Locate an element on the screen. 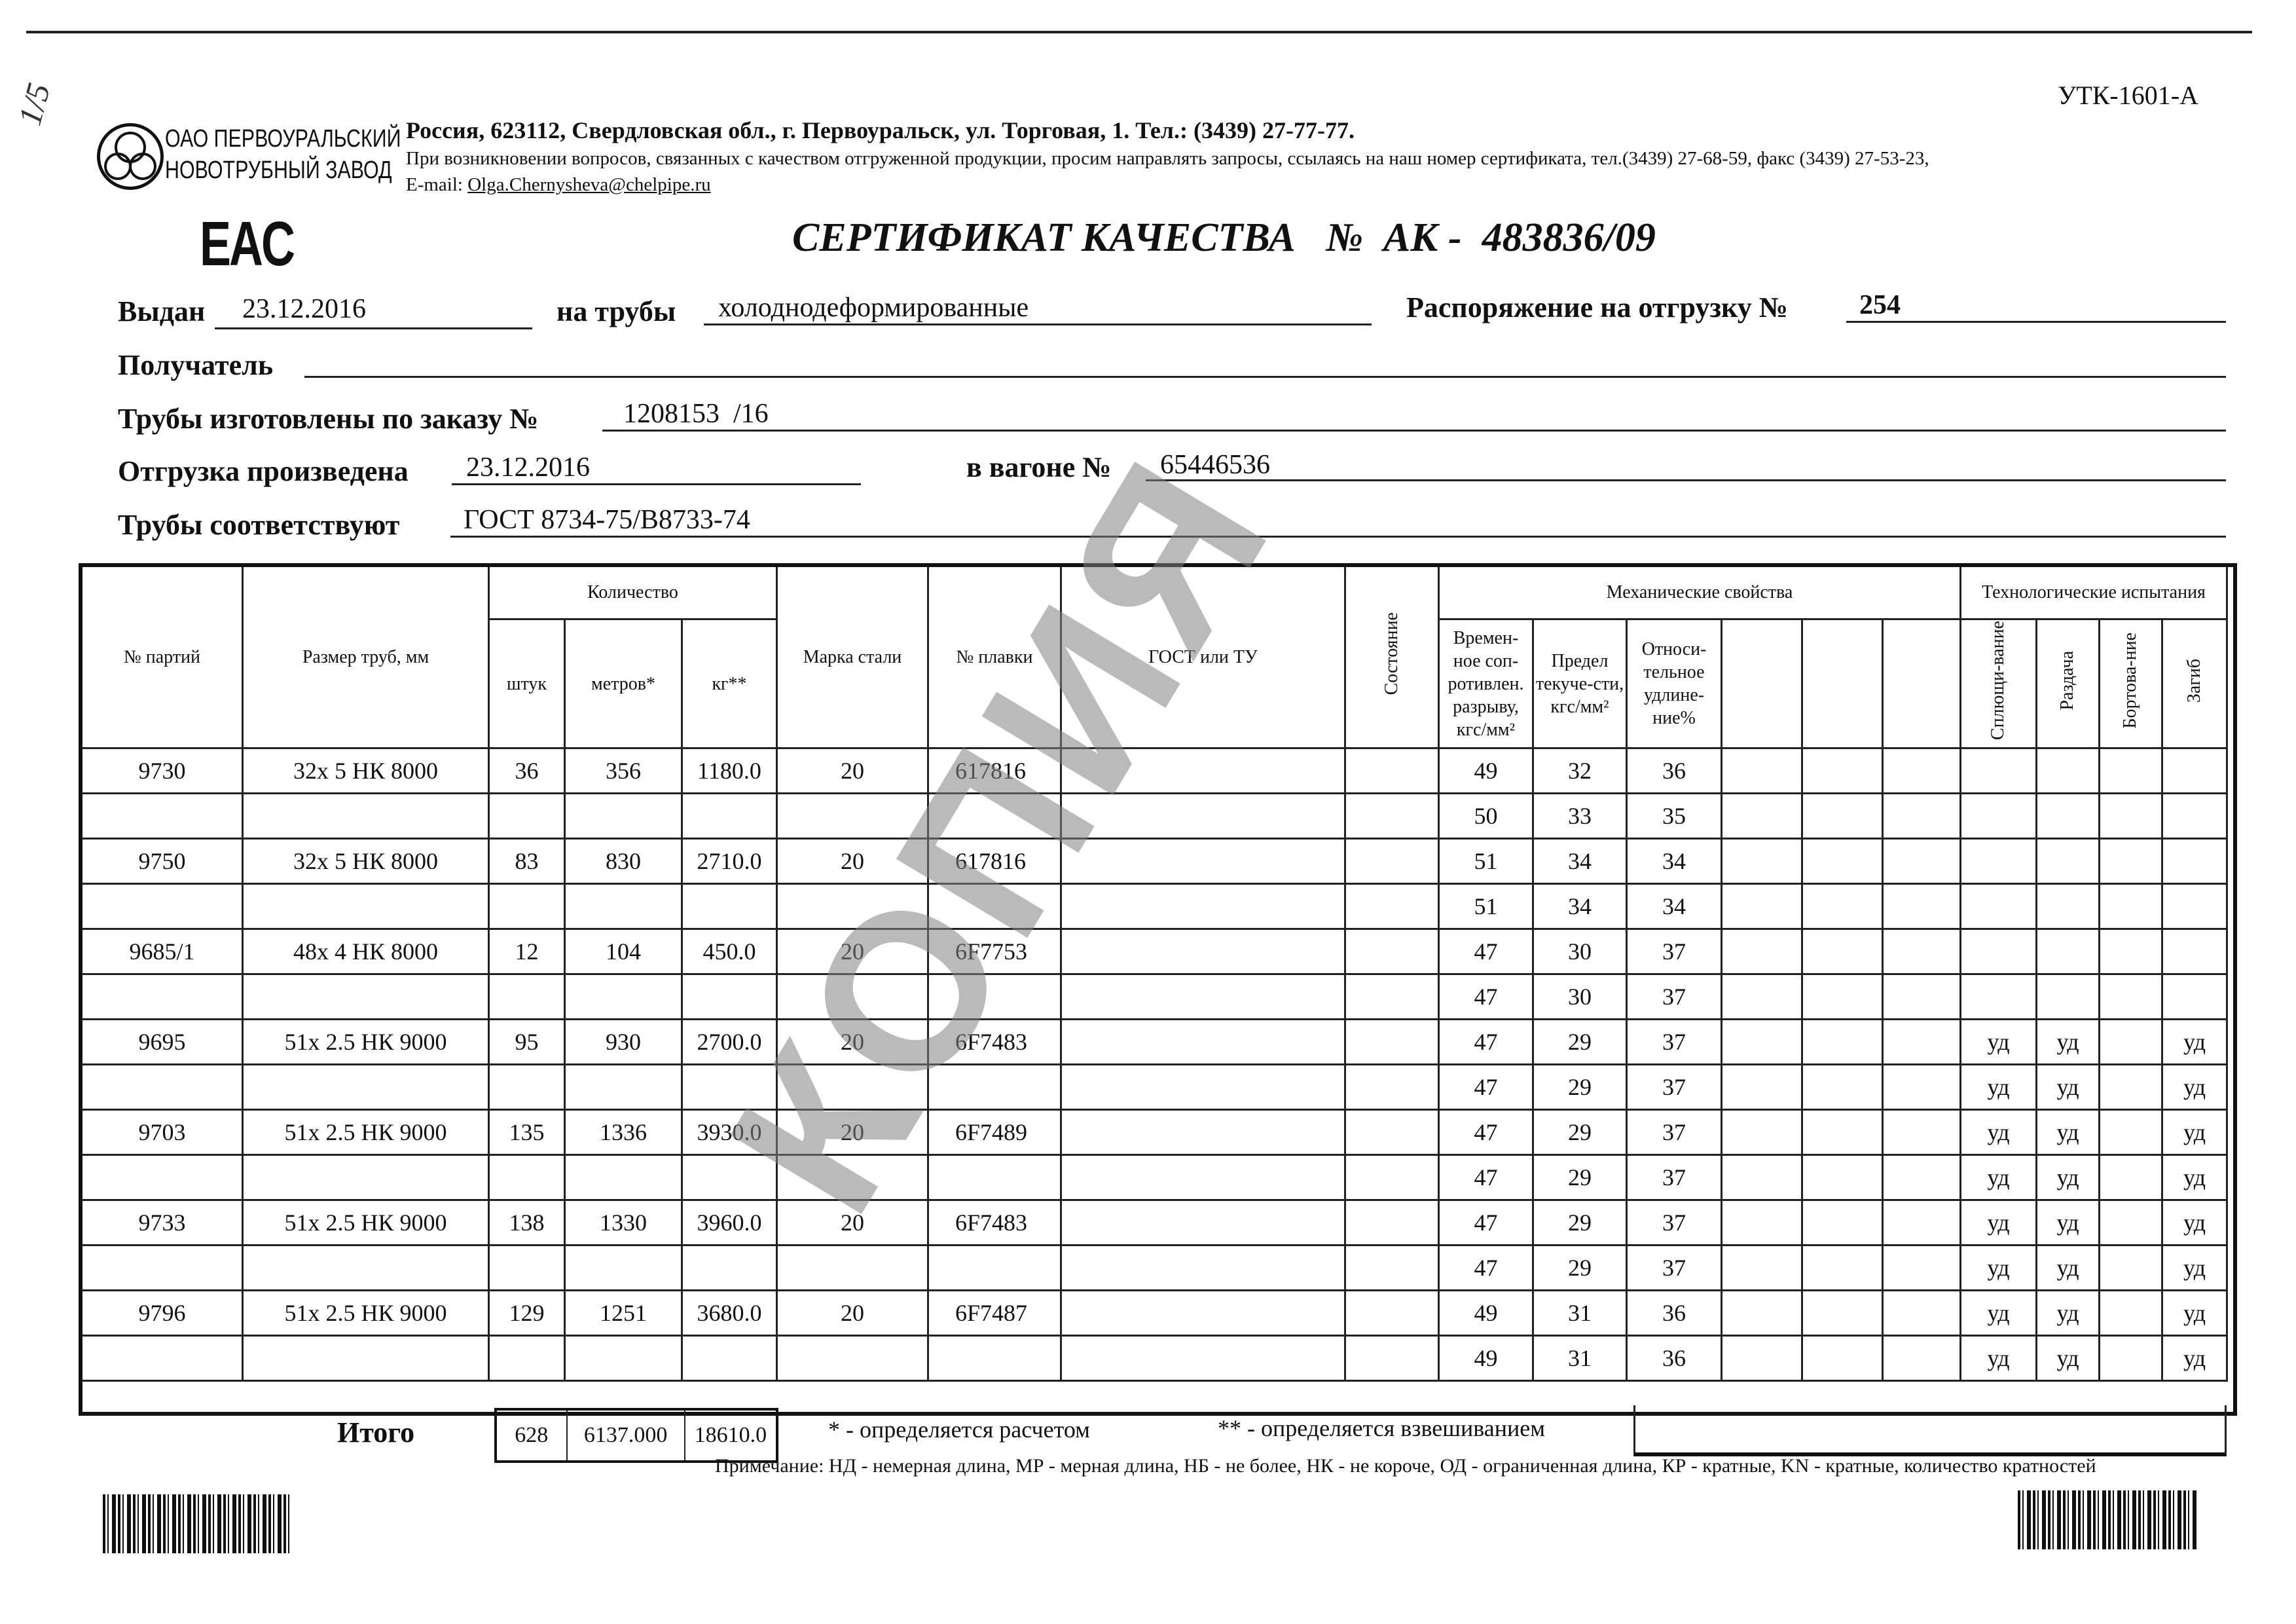  pipes-label: на трубы is located at coordinates (616, 311).